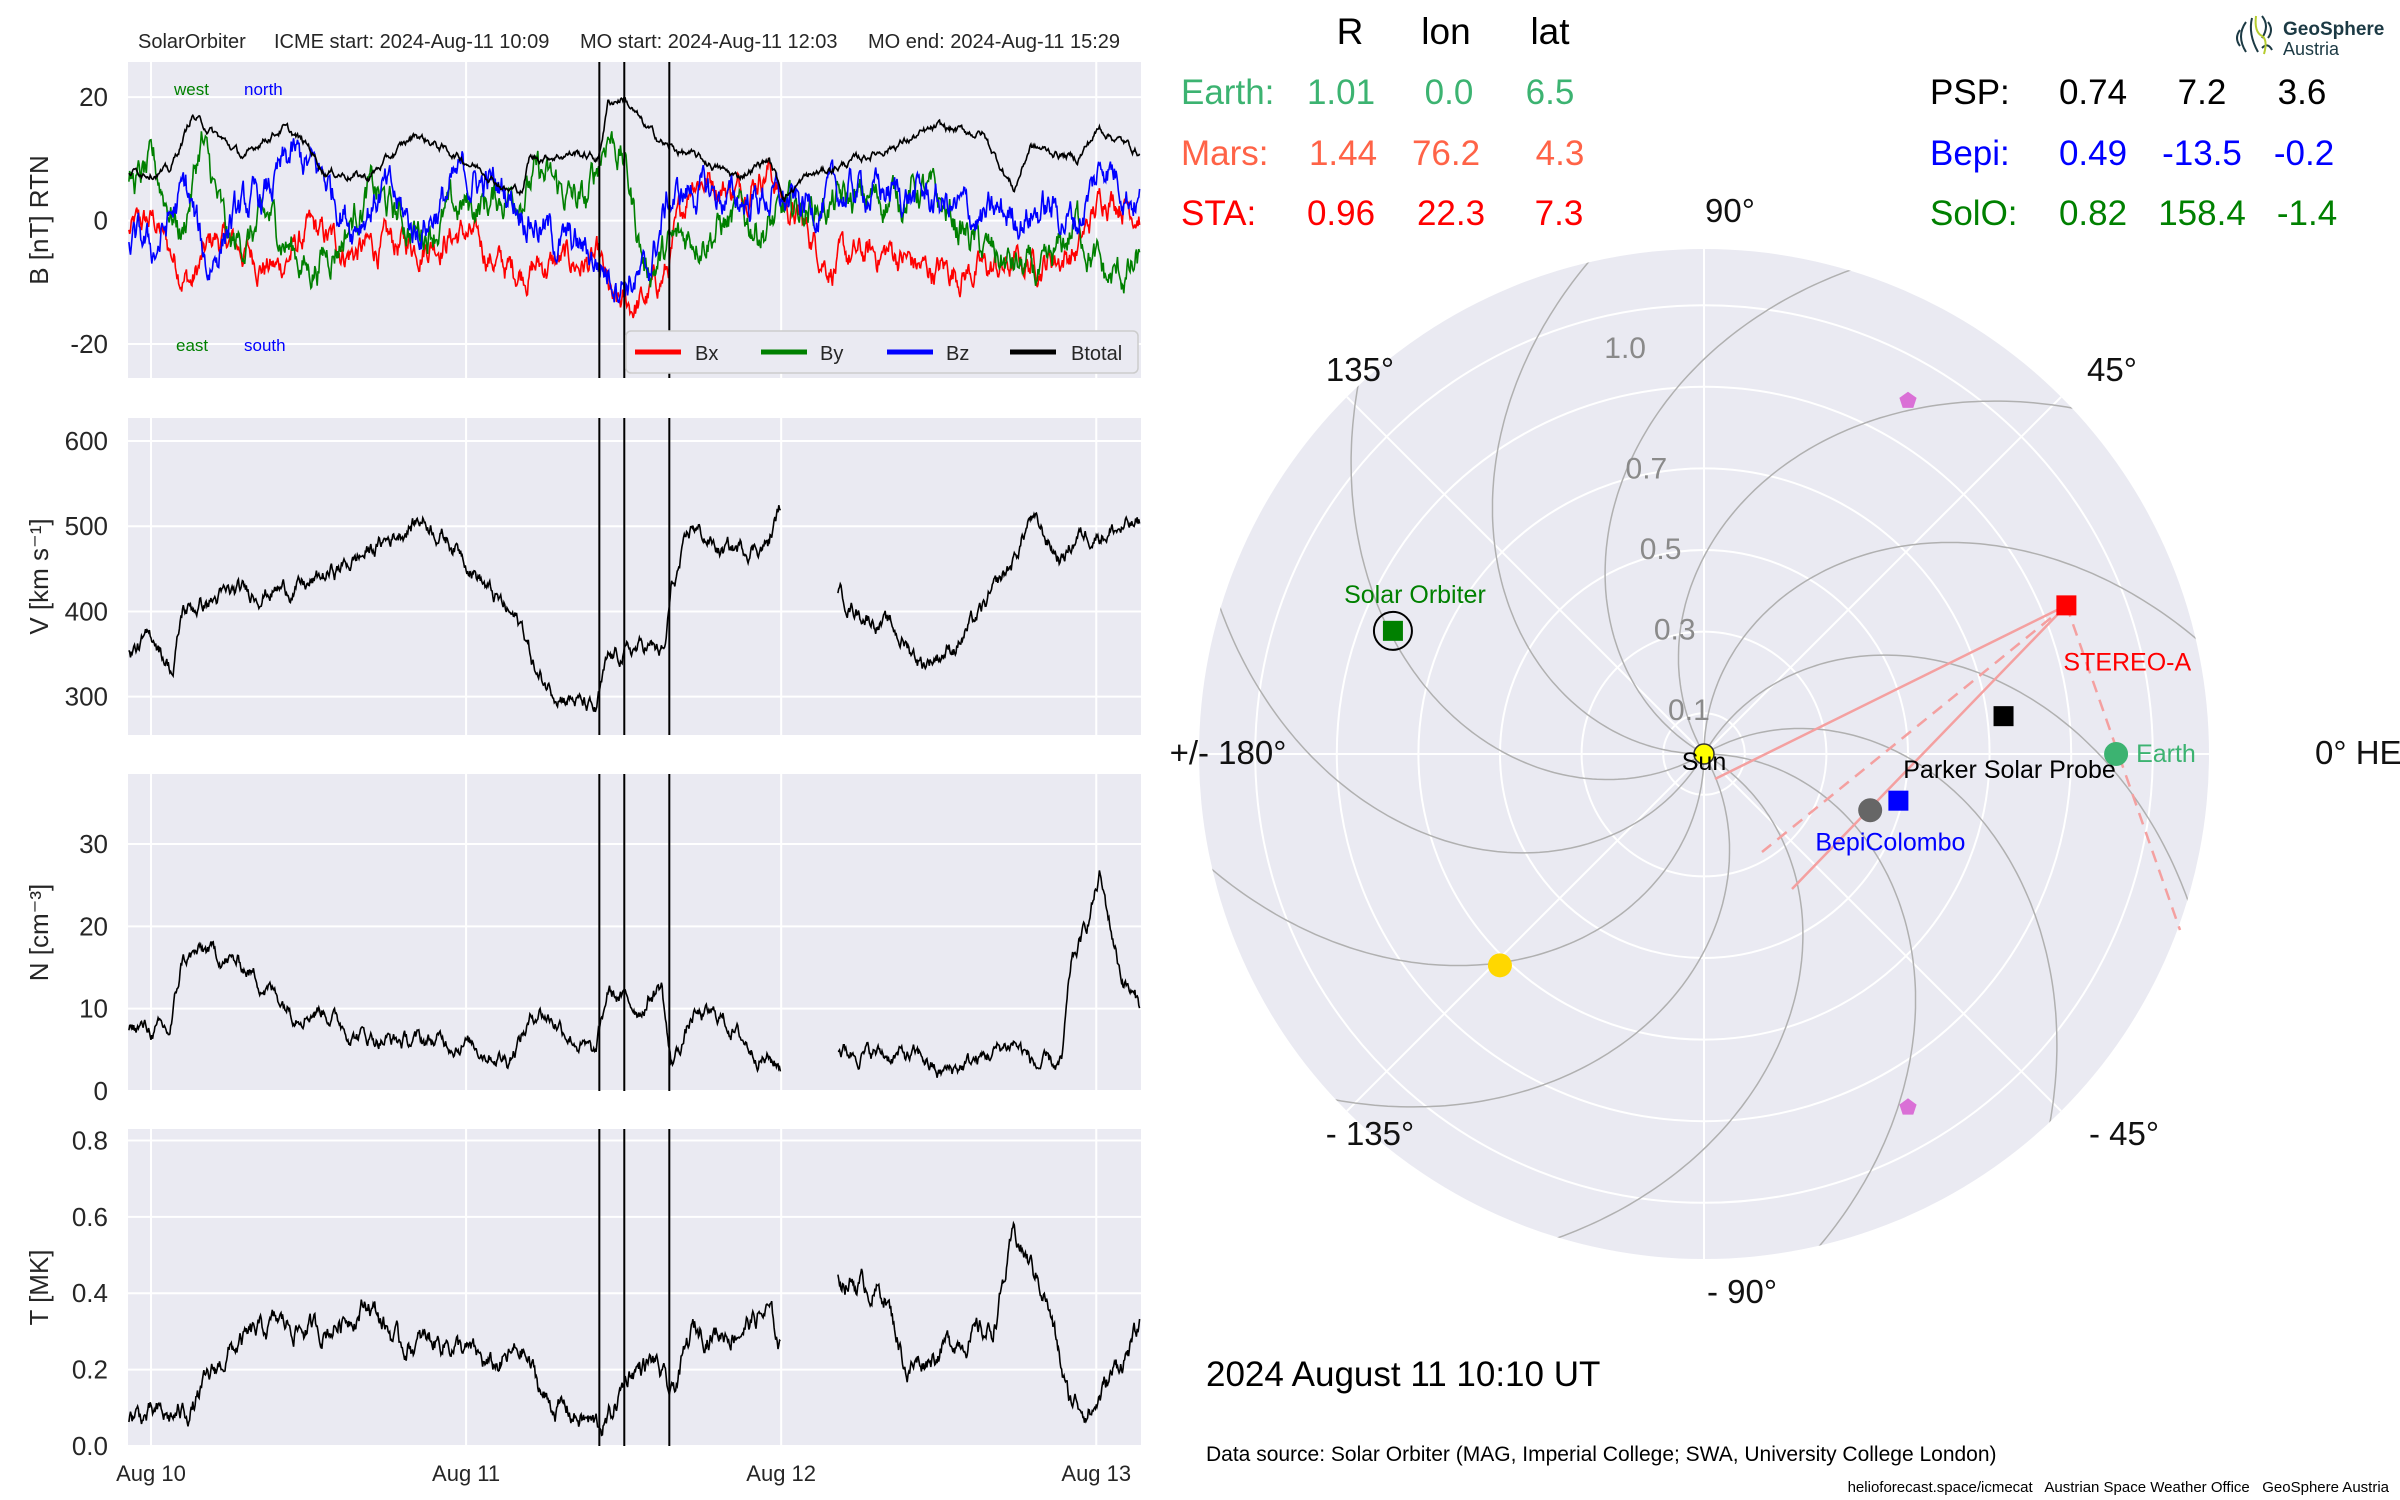 Image resolution: width=2400 pixels, height=1500 pixels. What do you see at coordinates (1360, 369) in the screenshot?
I see `theta-label-135: 135°` at bounding box center [1360, 369].